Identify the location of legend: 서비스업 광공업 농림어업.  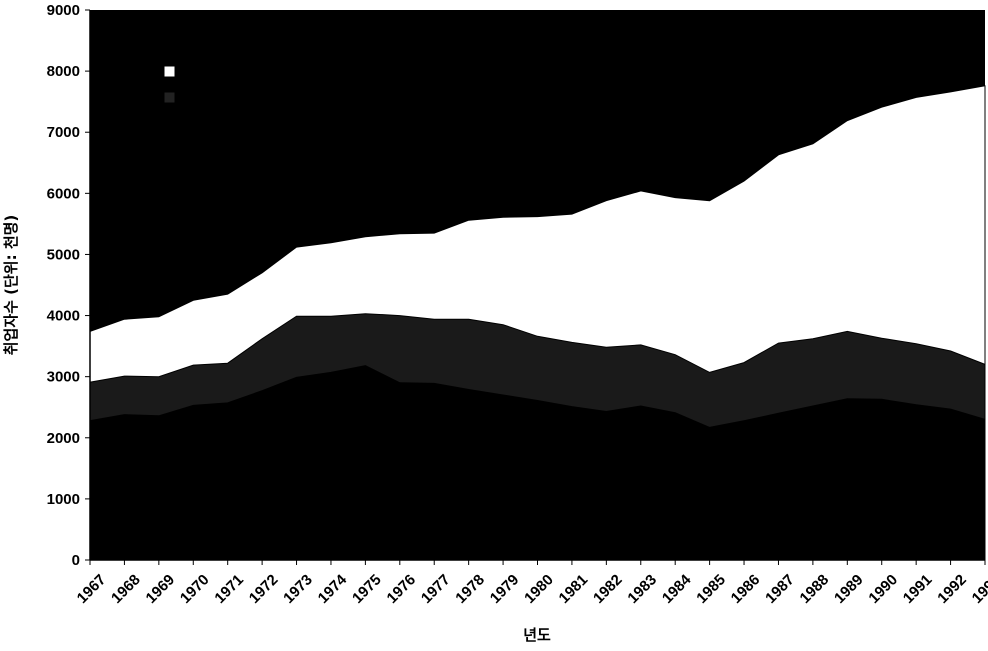
(196, 98).